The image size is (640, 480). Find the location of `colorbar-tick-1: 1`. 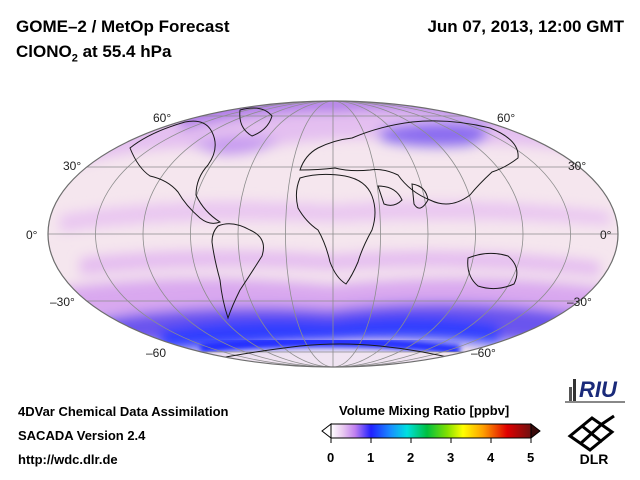

colorbar-tick-1: 1 is located at coordinates (371, 457).